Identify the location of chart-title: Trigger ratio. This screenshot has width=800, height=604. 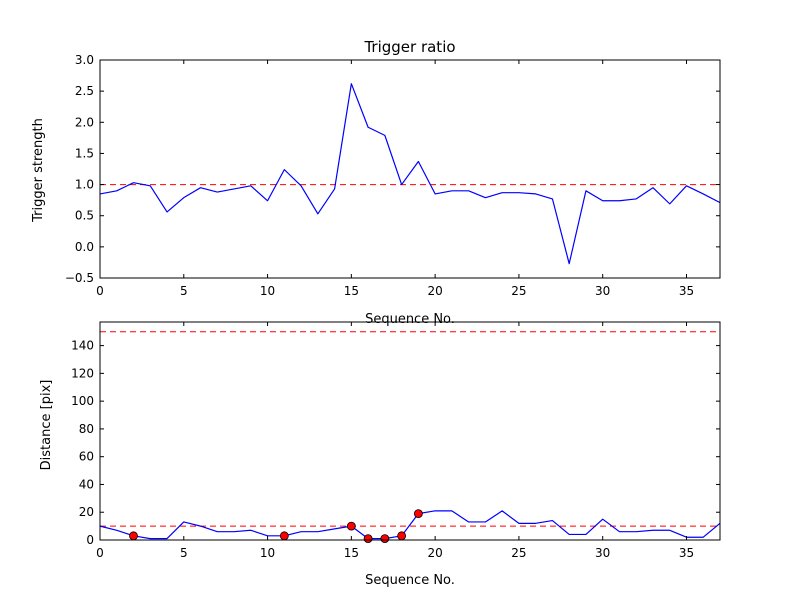
(409, 47).